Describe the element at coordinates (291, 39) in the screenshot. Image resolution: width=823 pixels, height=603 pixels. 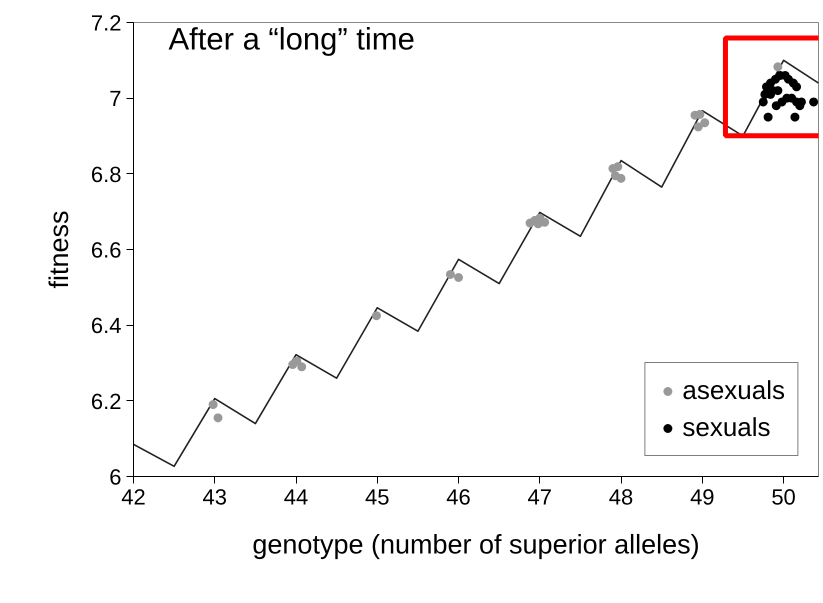
I see `annotation: After a “long” time` at that location.